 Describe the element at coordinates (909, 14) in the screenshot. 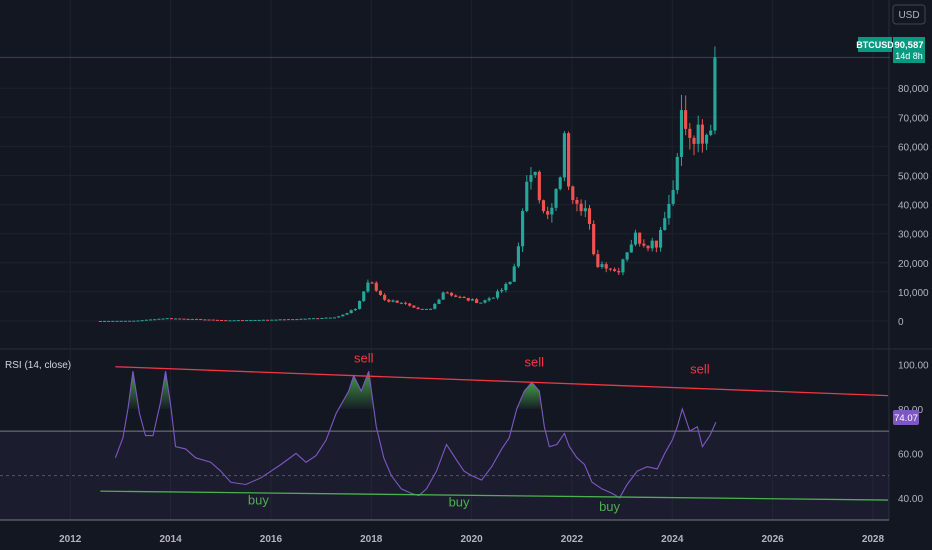

I see `currency-button-box` at that location.